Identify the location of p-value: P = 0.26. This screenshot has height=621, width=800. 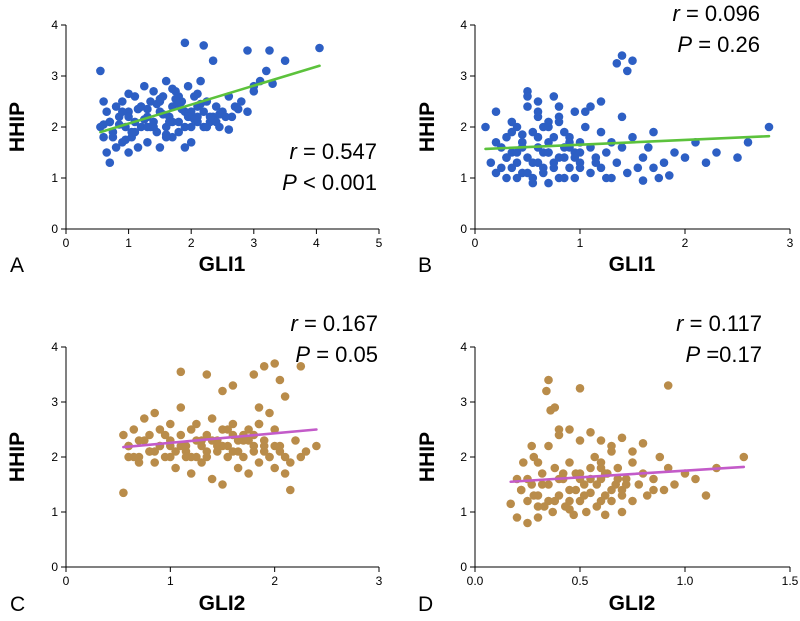
(718, 44).